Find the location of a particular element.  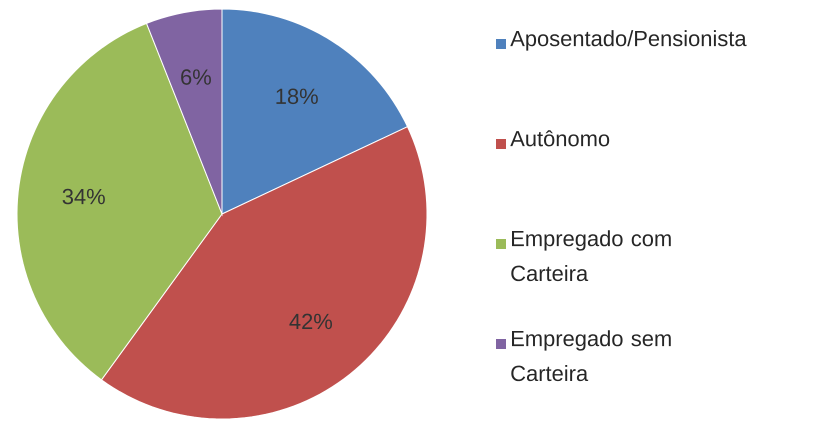

data-label: 6% is located at coordinates (196, 77).